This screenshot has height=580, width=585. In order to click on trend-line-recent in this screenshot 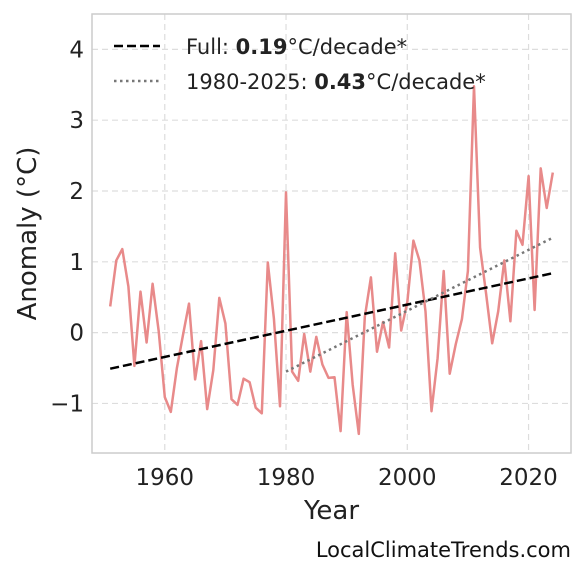, I will do `click(419, 304)`.